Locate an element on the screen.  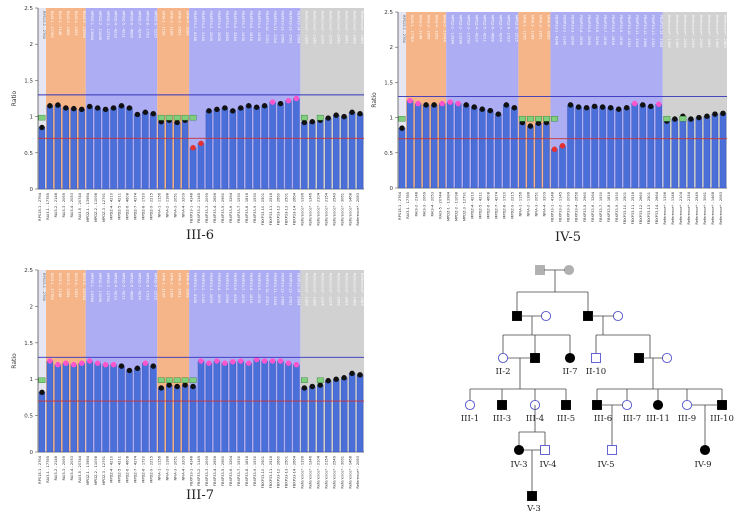
probe-tick-label: FBXP33-4 - 2656 is located at coordinates (577, 206).